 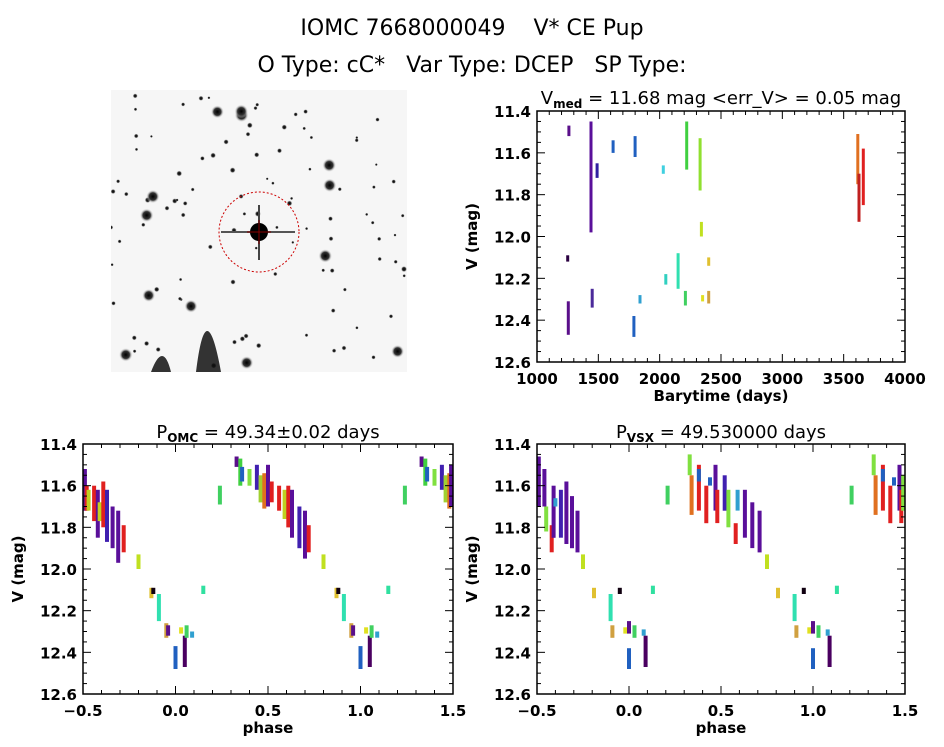 What do you see at coordinates (782, 379) in the screenshot?
I see `x-tick-label: 3000` at bounding box center [782, 379].